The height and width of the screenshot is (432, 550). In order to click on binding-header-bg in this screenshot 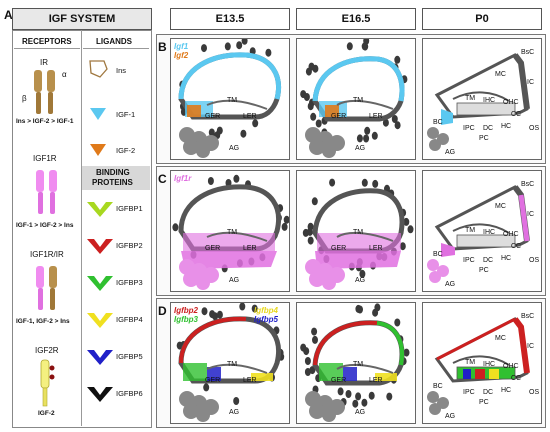, I will do `click(116, 178)`.